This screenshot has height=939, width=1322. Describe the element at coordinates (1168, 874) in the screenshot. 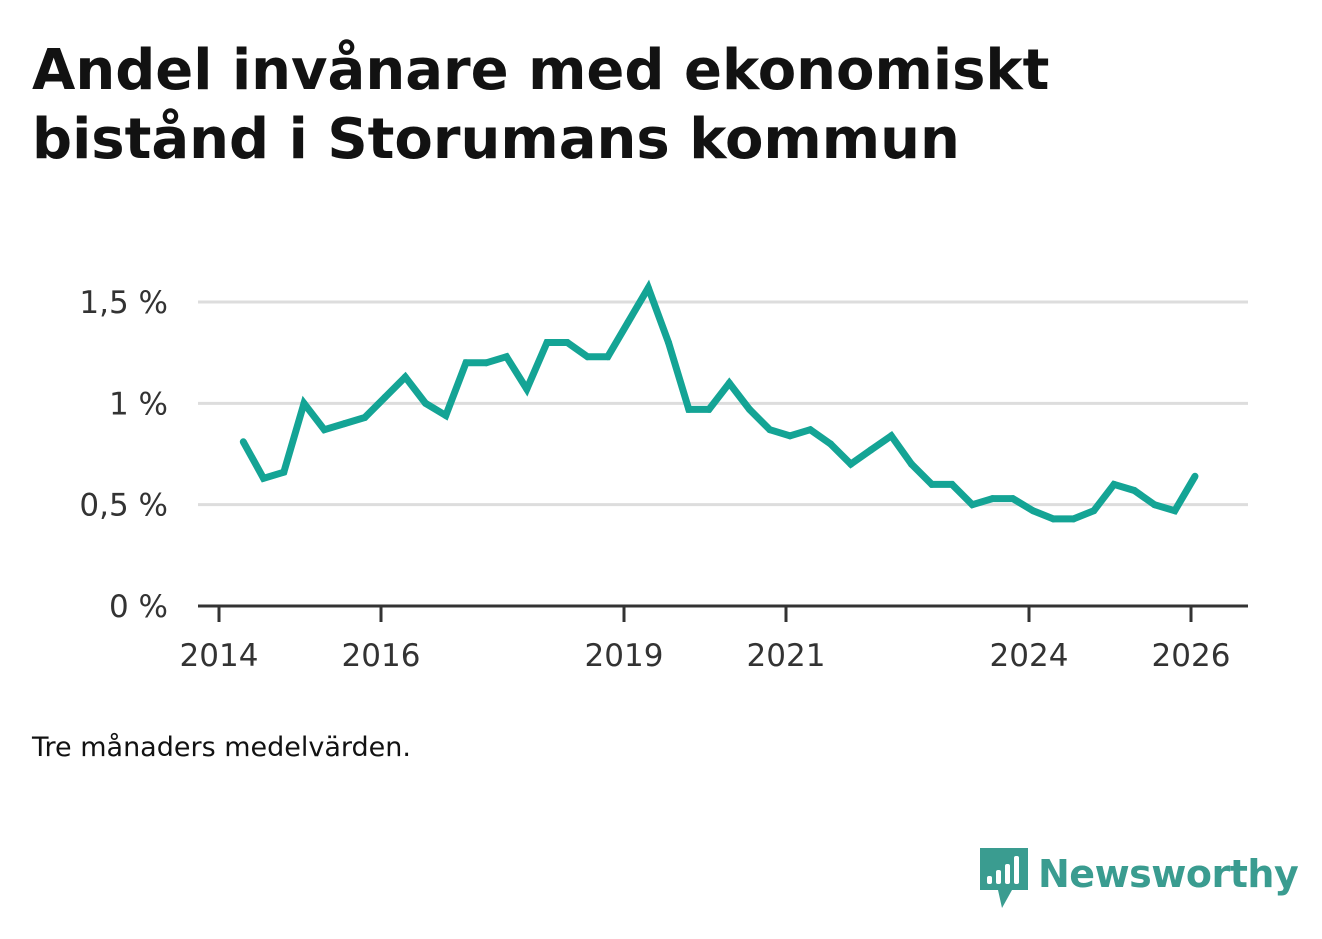

I see `logo-text: Newsworthy` at that location.